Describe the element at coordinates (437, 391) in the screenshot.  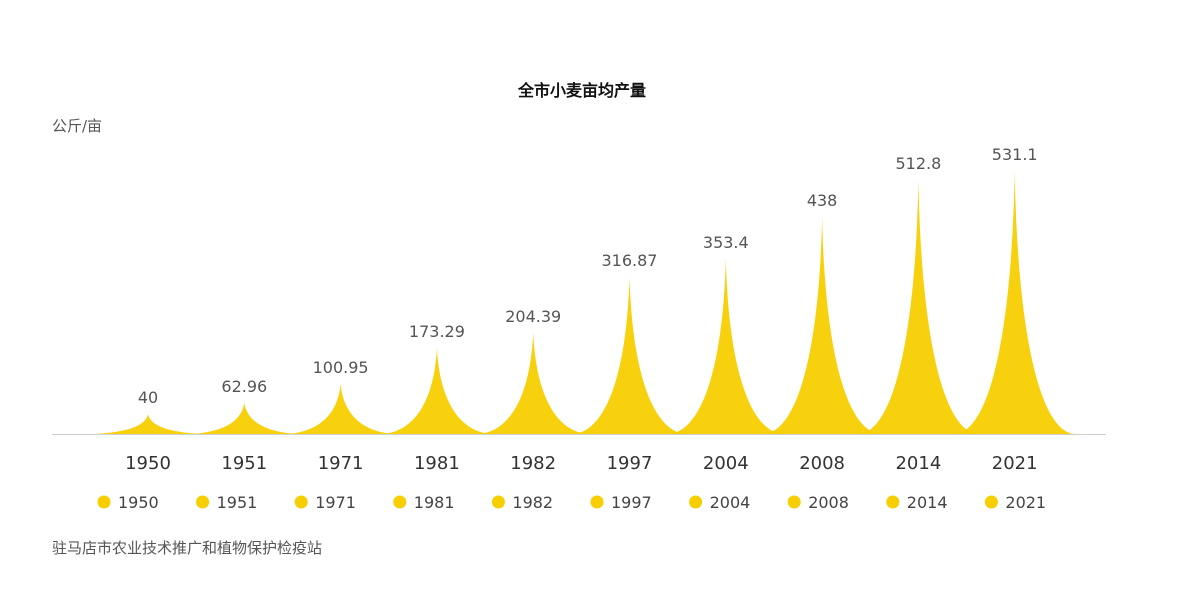
I see `peak-1981` at that location.